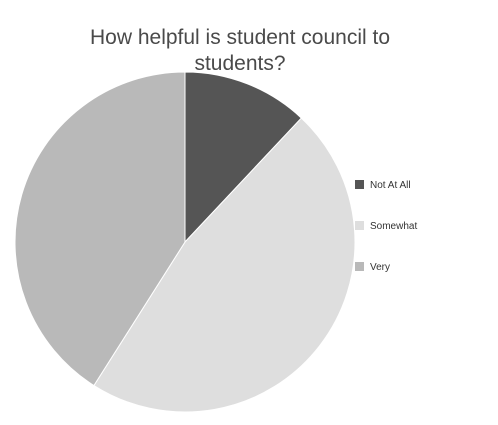 This screenshot has width=498, height=425. Describe the element at coordinates (359, 266) in the screenshot. I see `legend-swatch-very` at that location.